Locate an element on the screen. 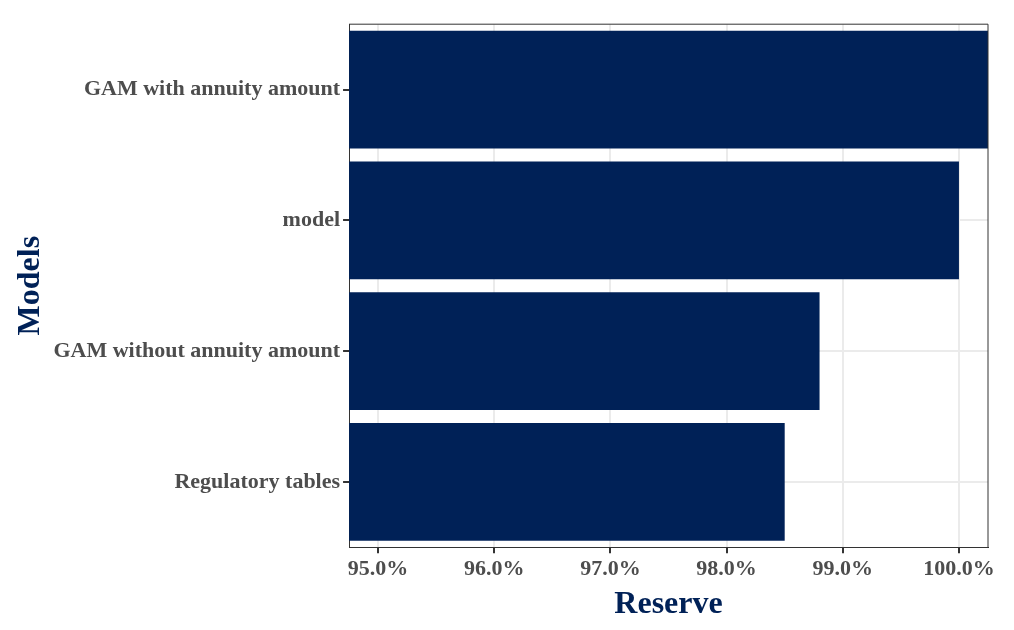 This screenshot has width=1014, height=630. y-tick-label: Regulatory tables is located at coordinates (257, 480).